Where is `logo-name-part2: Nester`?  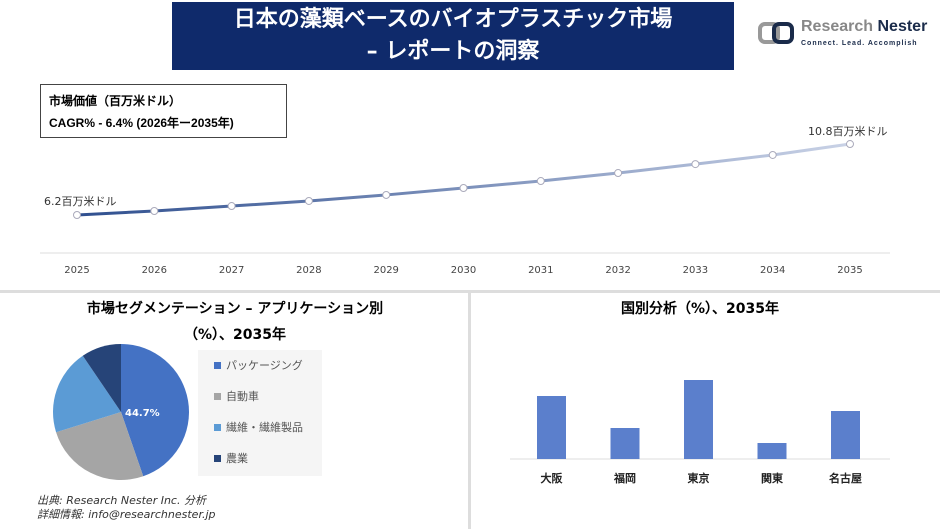
logo-name-part2: Nester is located at coordinates (902, 26).